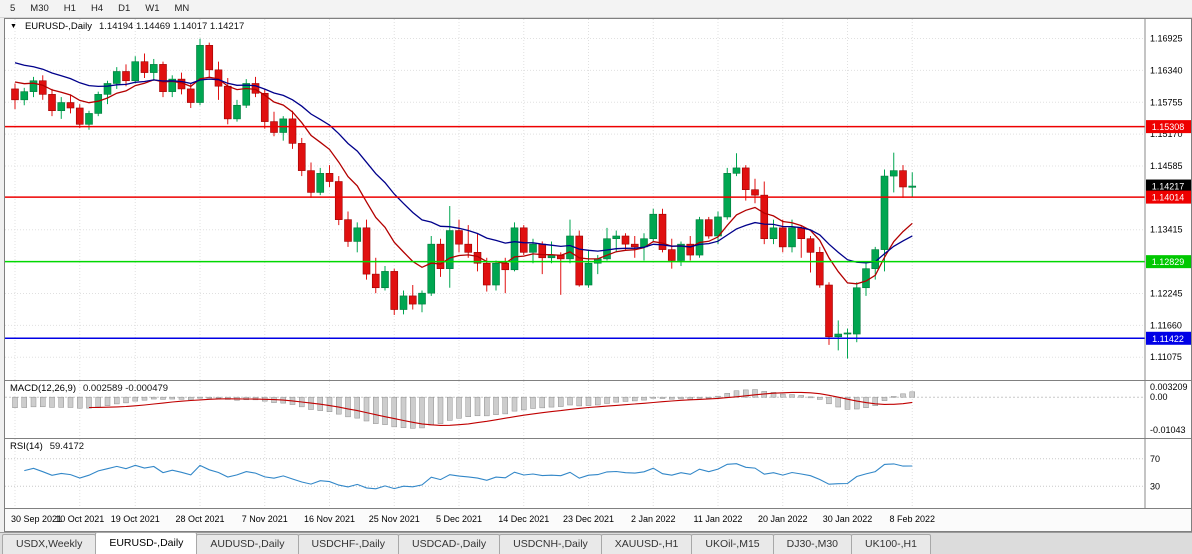 The image size is (1192, 554). Describe the element at coordinates (47, 446) in the screenshot. I see `rsi-panel-header: RSI(14) 59.4172` at that location.